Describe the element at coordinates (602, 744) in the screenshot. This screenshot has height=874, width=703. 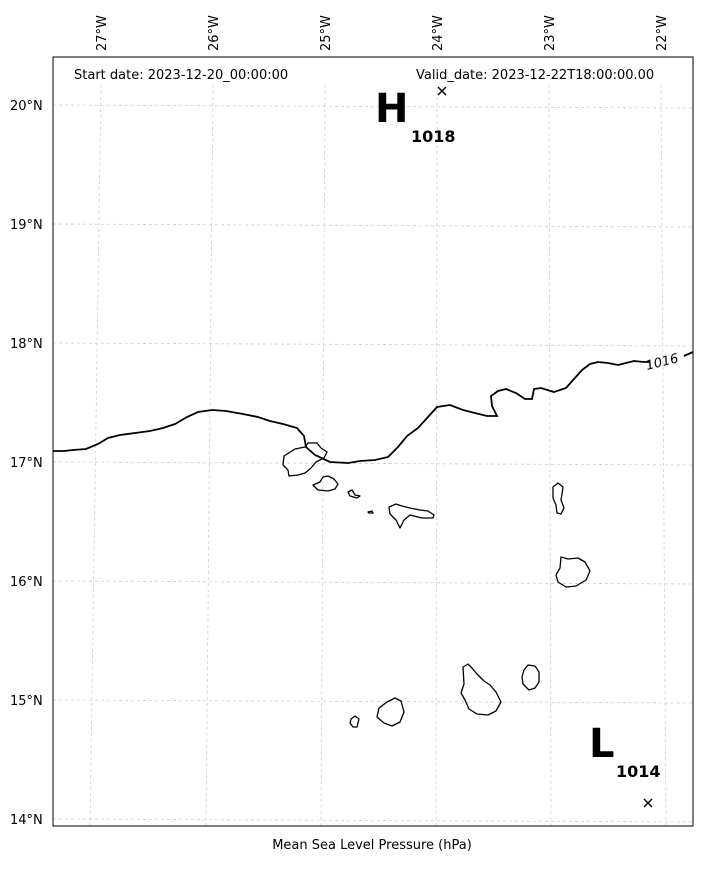
I see `low-letter: L` at that location.